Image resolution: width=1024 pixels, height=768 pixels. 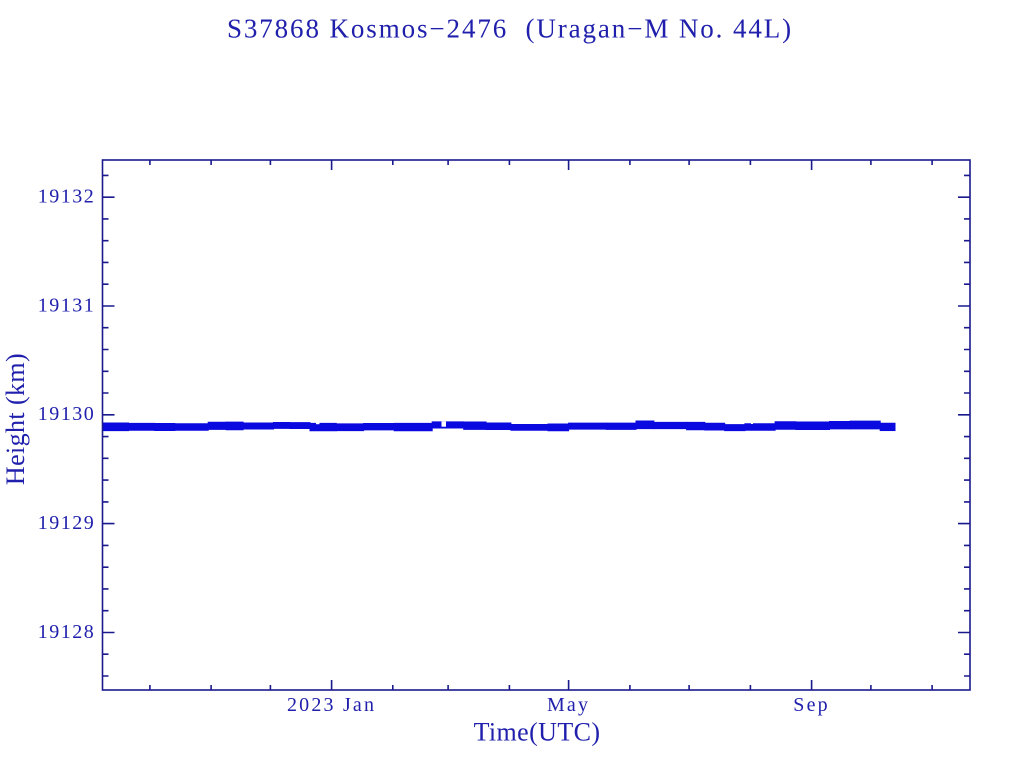 What do you see at coordinates (331, 705) in the screenshot?
I see `svg-text: 2023 Jan` at bounding box center [331, 705].